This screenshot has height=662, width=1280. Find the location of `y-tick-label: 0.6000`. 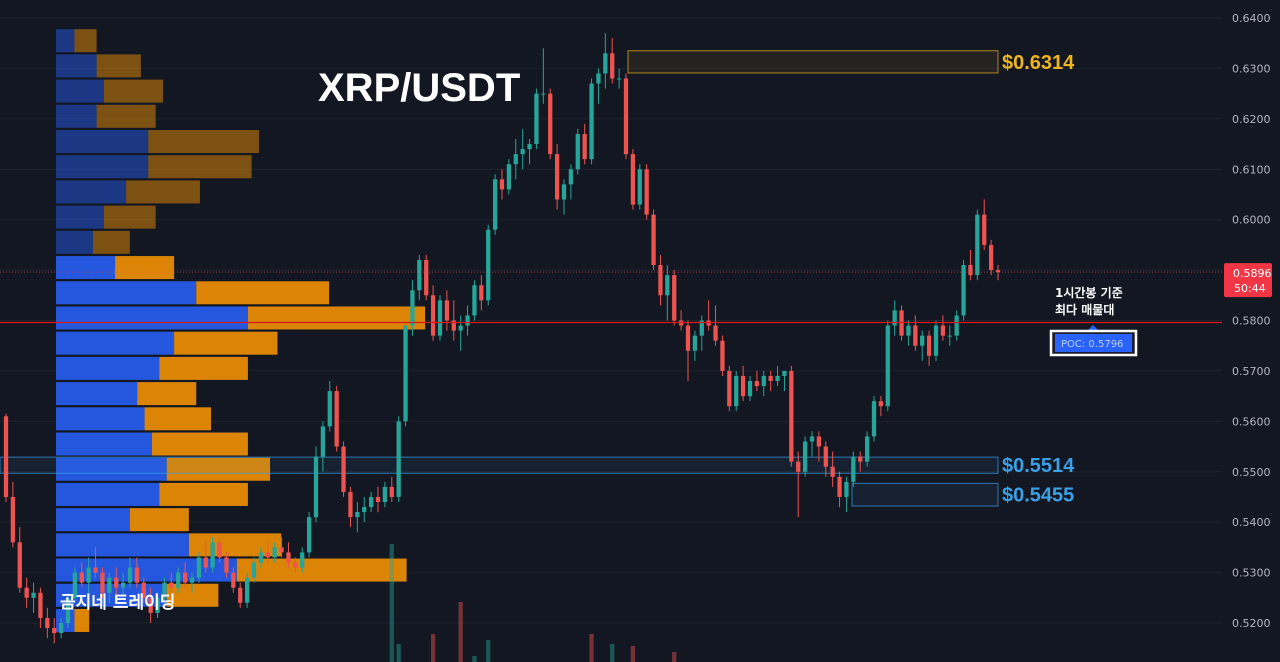

y-tick-label: 0.6000 is located at coordinates (1251, 220).